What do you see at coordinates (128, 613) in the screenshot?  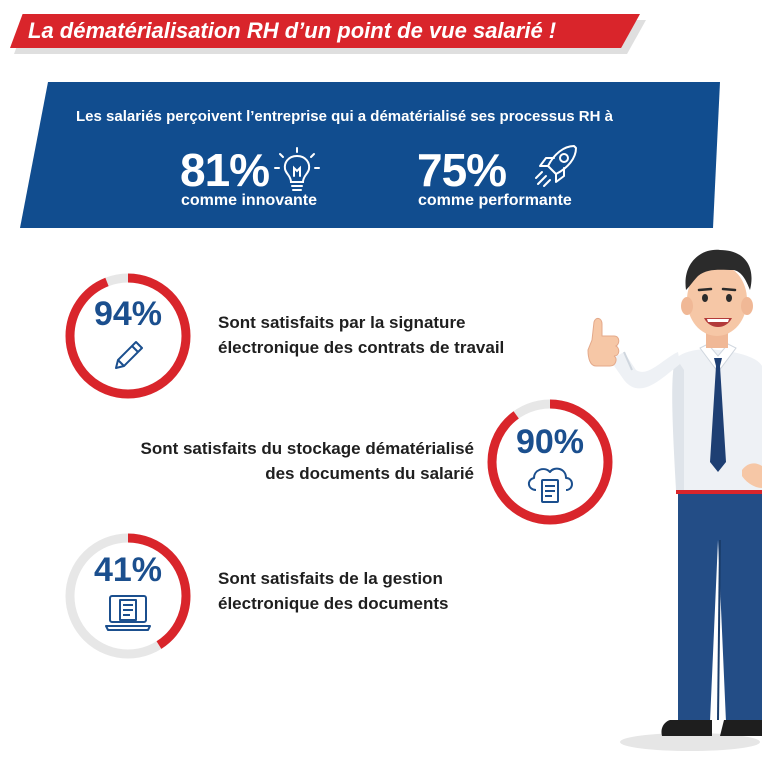 I see `computer-document-icon` at bounding box center [128, 613].